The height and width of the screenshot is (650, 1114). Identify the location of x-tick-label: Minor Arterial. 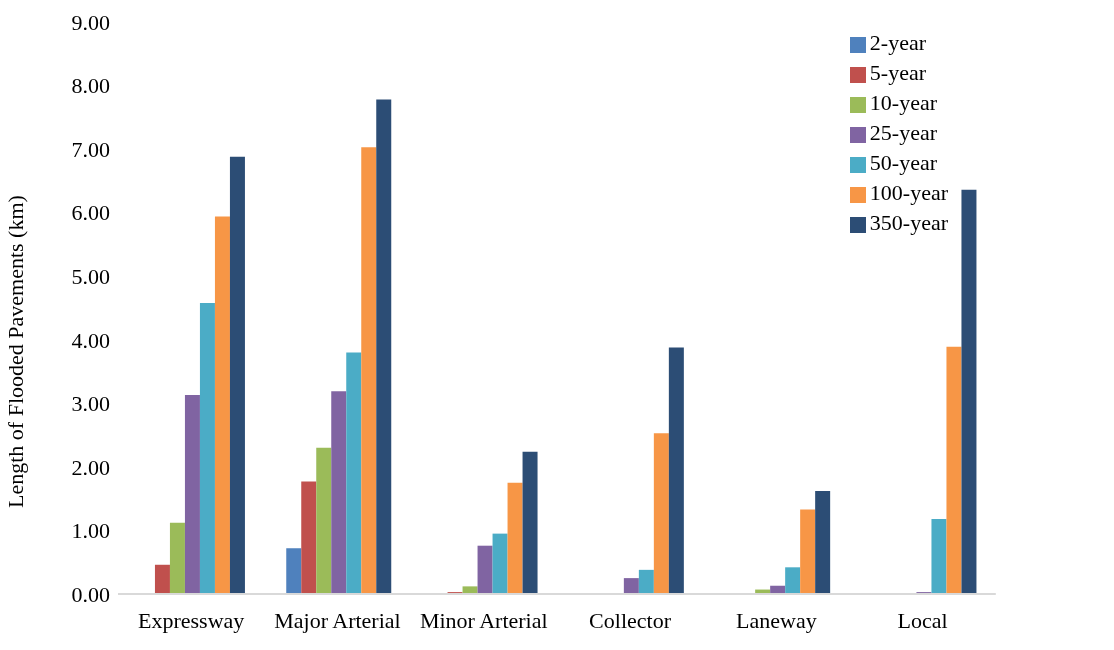
(483, 620).